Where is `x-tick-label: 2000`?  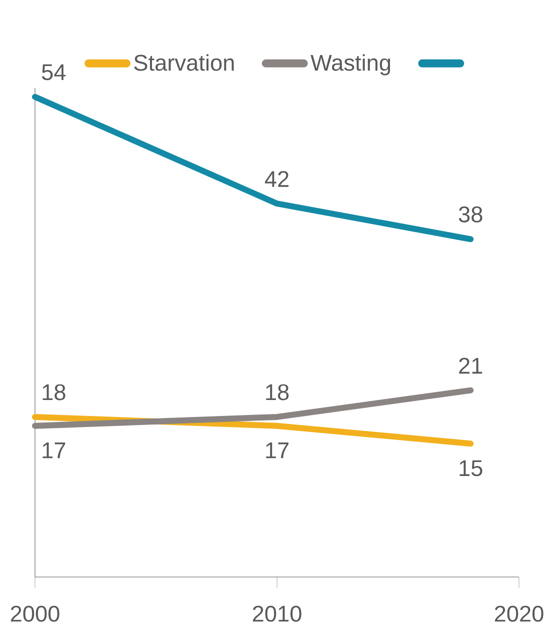 x-tick-label: 2000 is located at coordinates (35, 614).